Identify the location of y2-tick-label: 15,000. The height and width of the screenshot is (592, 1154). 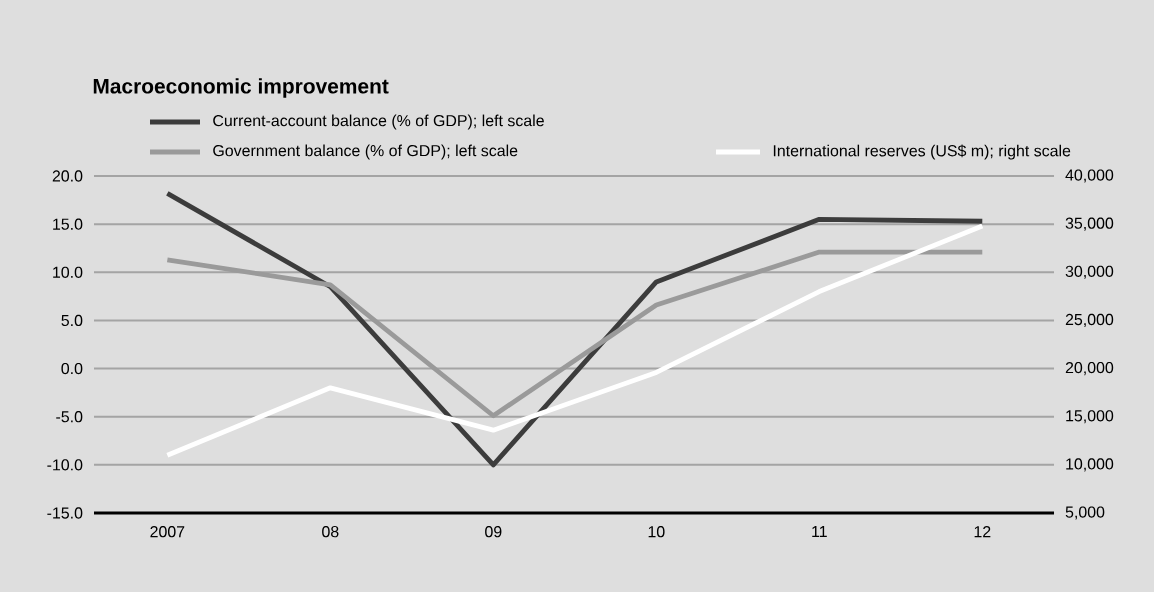
(1090, 417).